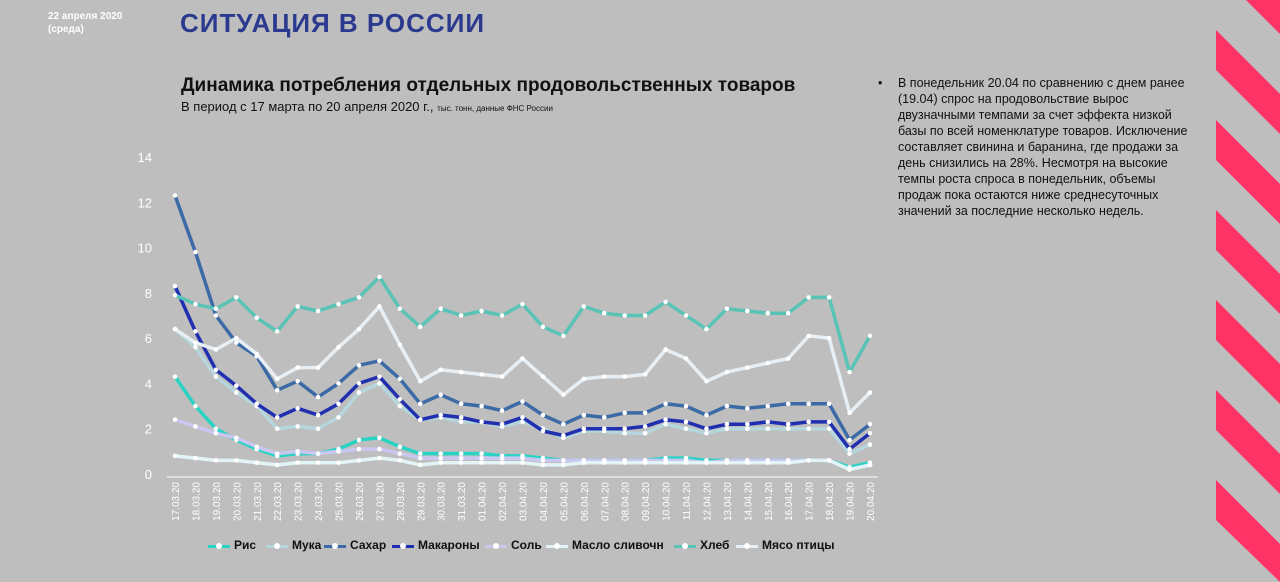 This screenshot has height=582, width=1280. Describe the element at coordinates (333, 23) in the screenshot. I see `page-title: СИТУАЦИЯ В РОССИИ` at that location.